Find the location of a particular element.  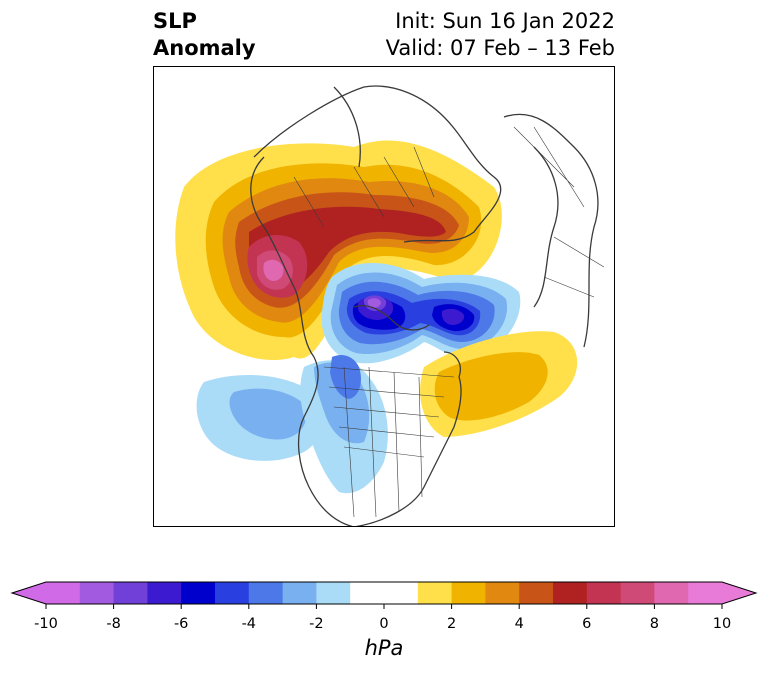

colorbar-tick-label: 2 is located at coordinates (451, 624).